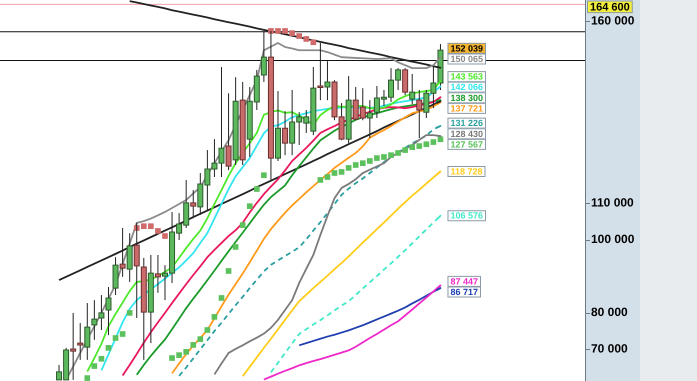 The image size is (697, 381). Describe the element at coordinates (467, 133) in the screenshot. I see `data-label: 128 430` at that location.